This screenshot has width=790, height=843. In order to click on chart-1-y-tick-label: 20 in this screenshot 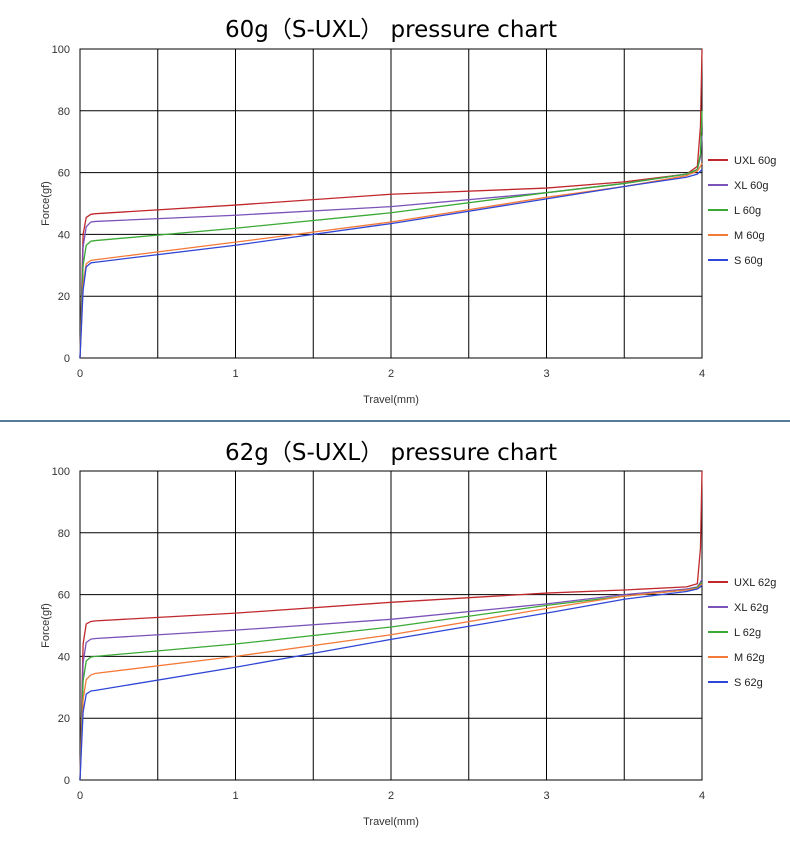, I will do `click(64, 719)`.